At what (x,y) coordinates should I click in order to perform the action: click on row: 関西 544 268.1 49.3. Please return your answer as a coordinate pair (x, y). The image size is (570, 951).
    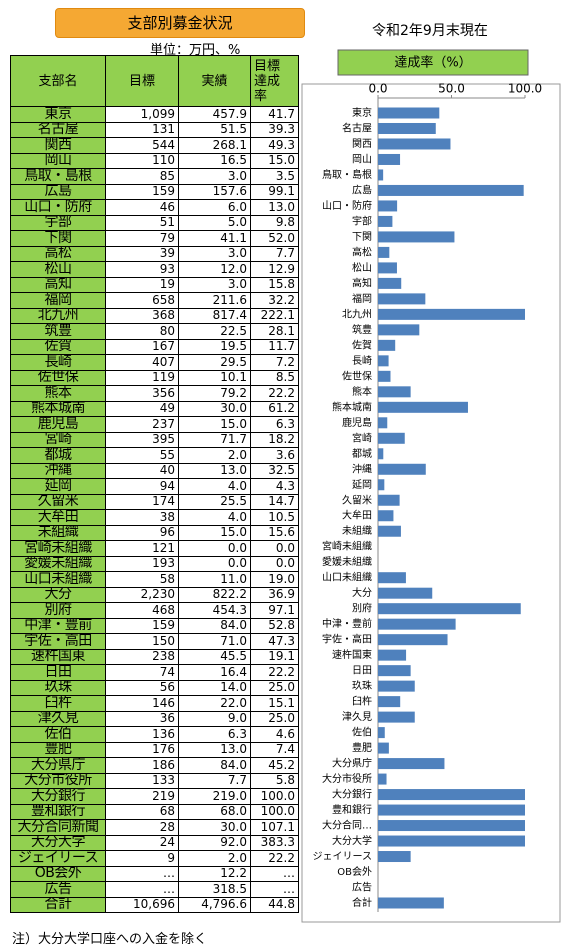
    Looking at the image, I should click on (154, 145).